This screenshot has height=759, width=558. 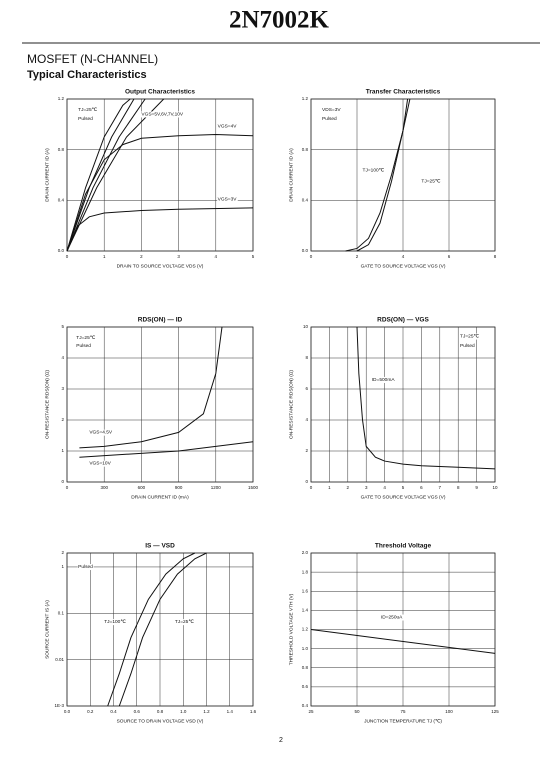 What do you see at coordinates (90, 711) in the screenshot?
I see `x-tick-label: 0.2` at bounding box center [90, 711].